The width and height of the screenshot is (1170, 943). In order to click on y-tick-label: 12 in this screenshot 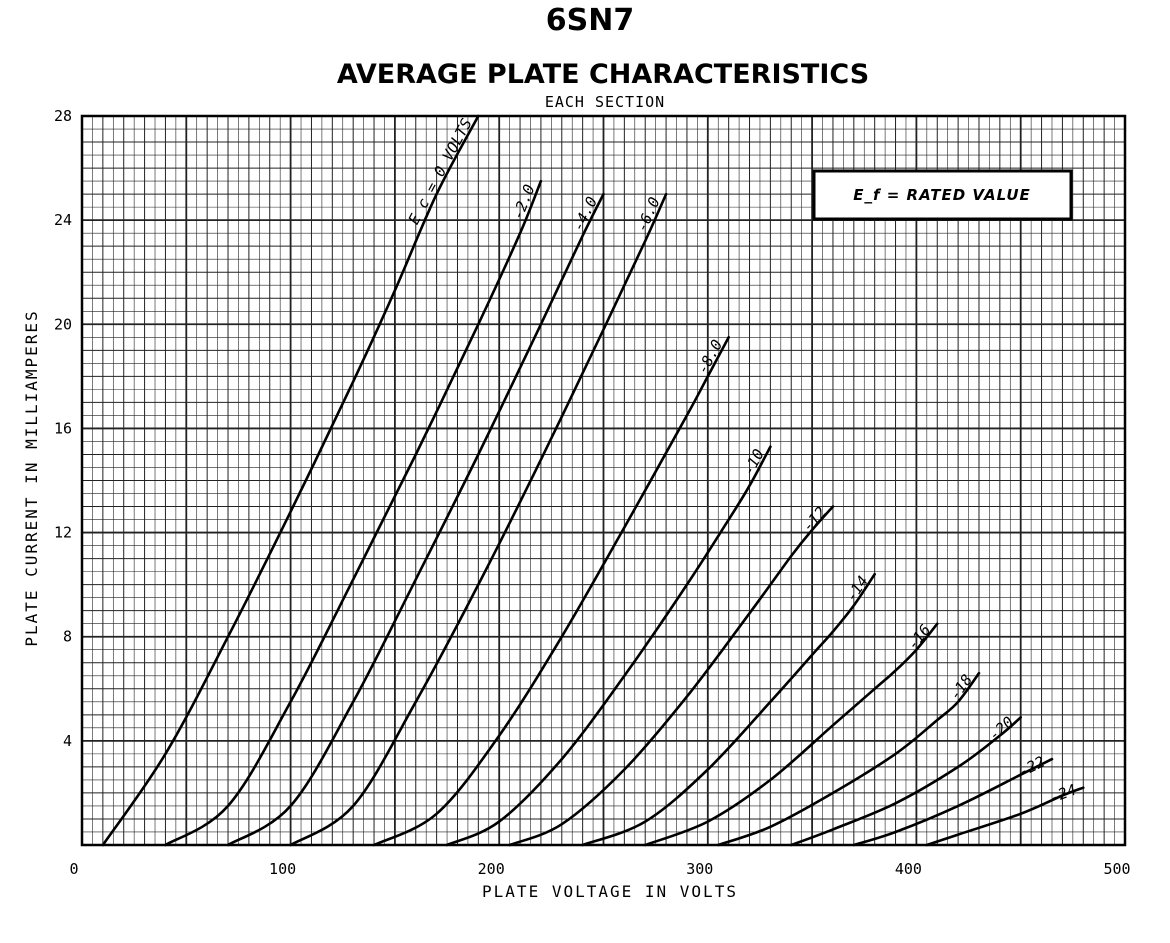, I will do `click(63, 533)`.